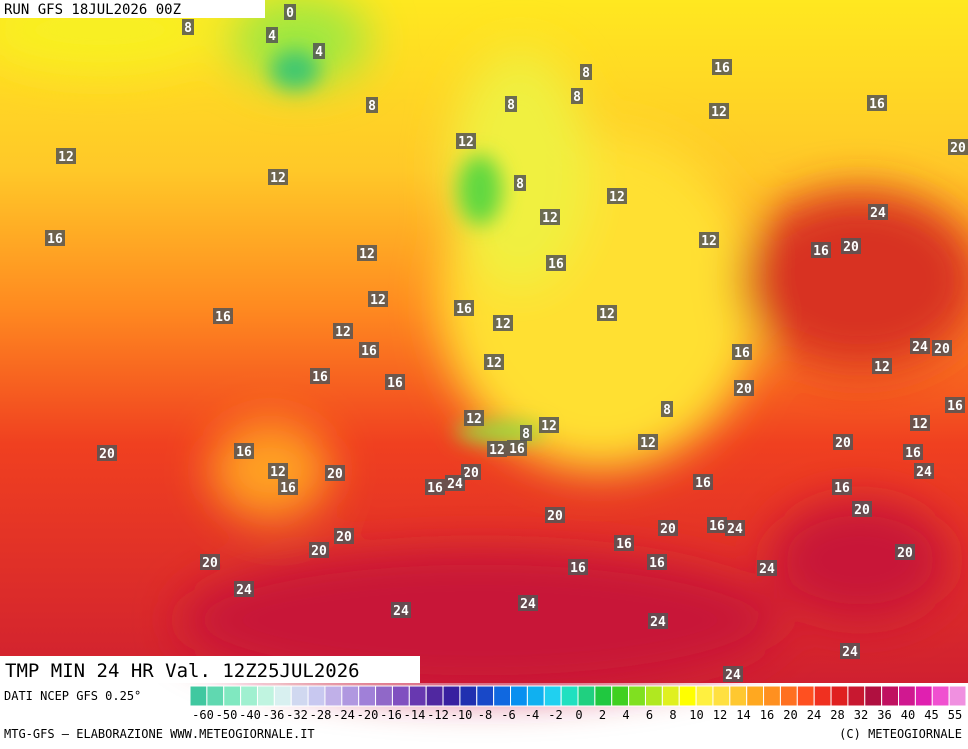 This screenshot has height=749, width=968. Describe the element at coordinates (321, 715) in the screenshot. I see `scale-label: -28` at that location.